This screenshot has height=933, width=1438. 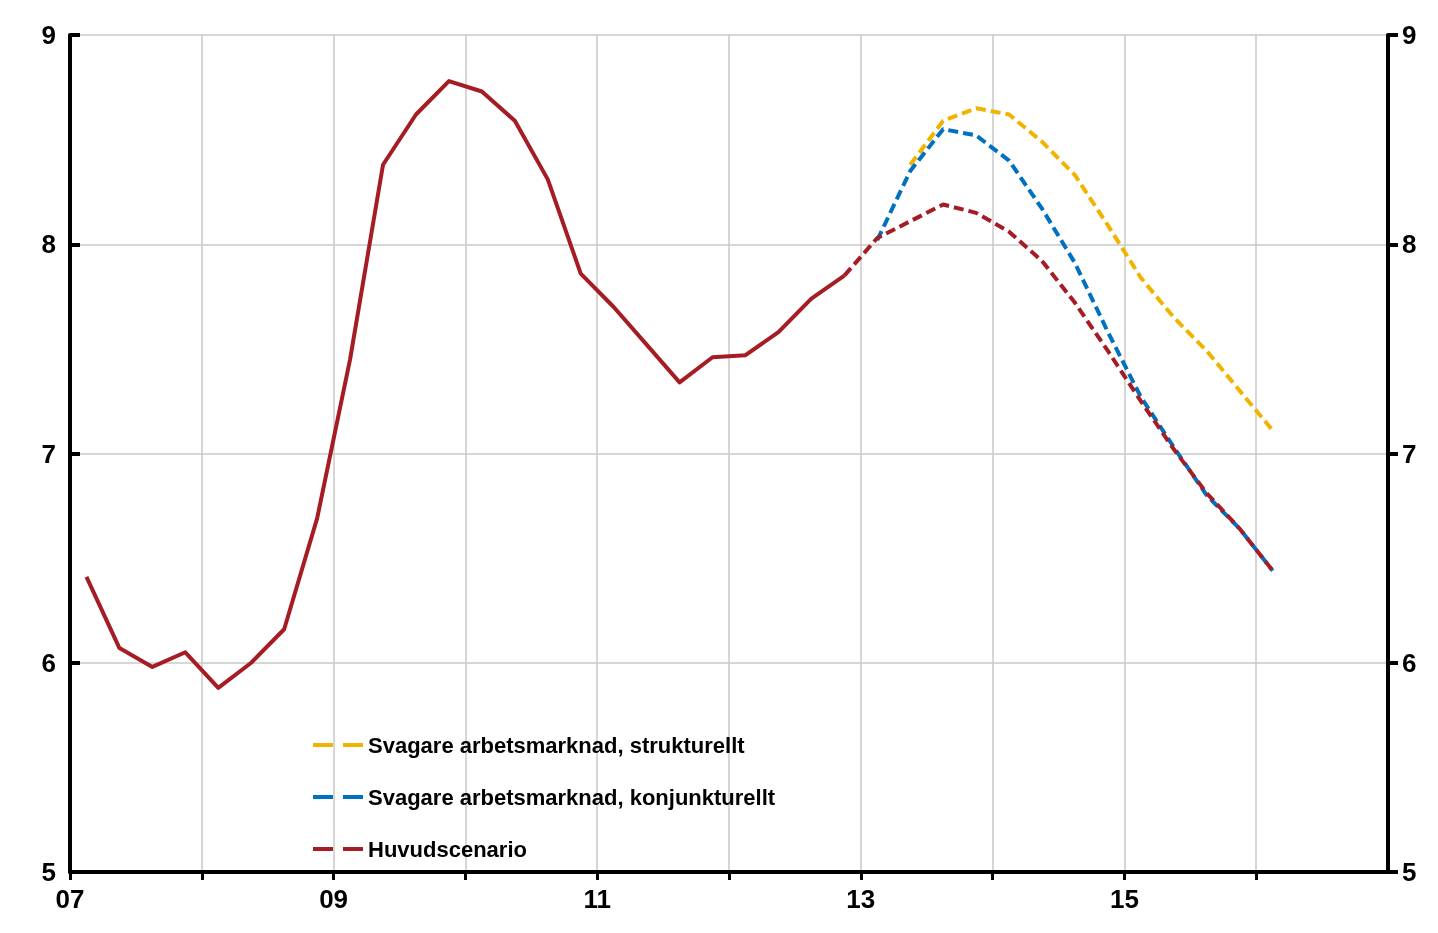 I want to click on y2-tick-label: 7, so click(x=1409, y=453).